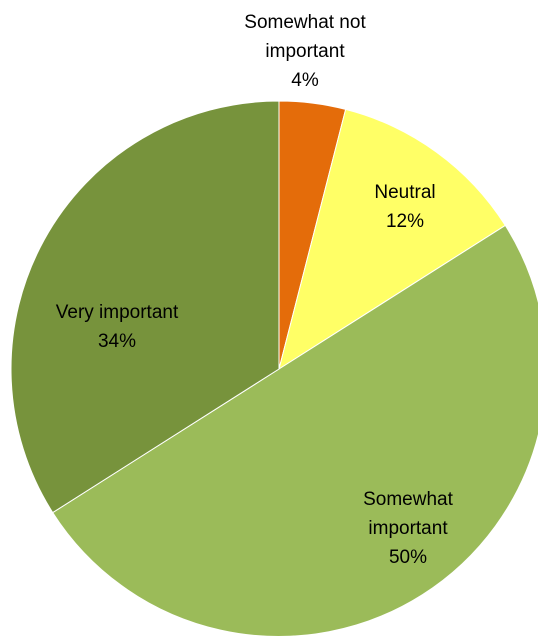 Image resolution: width=538 pixels, height=637 pixels. What do you see at coordinates (117, 341) in the screenshot?
I see `data-label-percent: 34%` at bounding box center [117, 341].